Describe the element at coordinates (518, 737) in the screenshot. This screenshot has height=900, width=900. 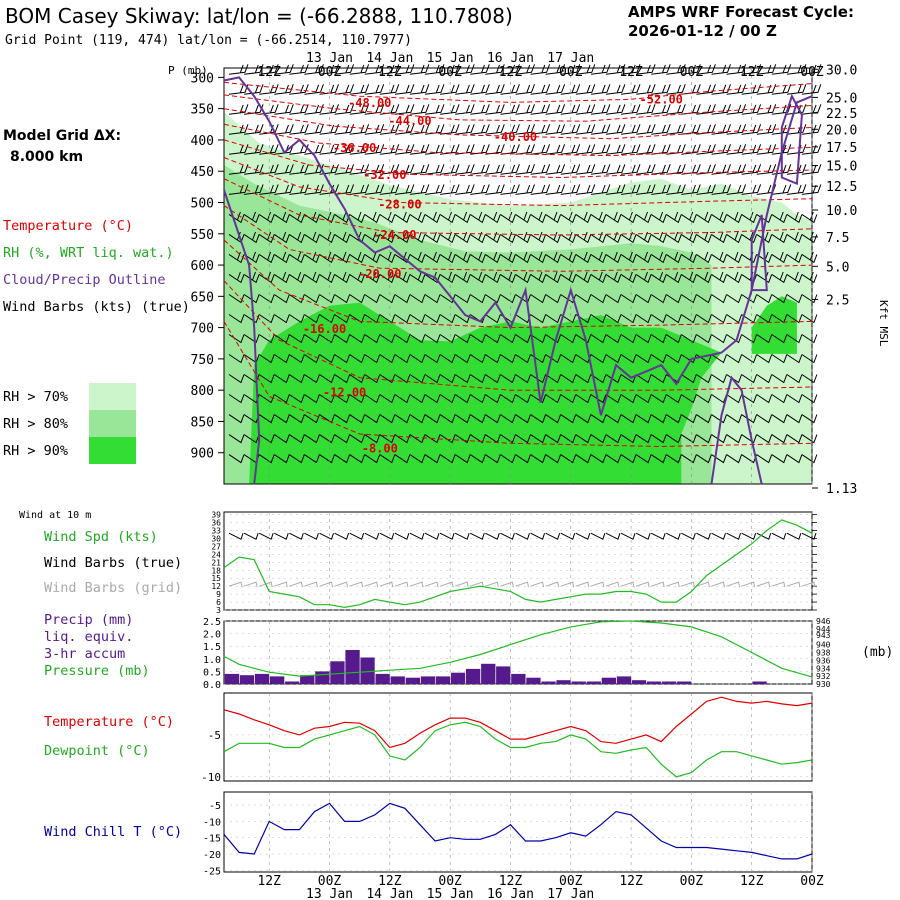
I see `temperature-panel-frame` at that location.